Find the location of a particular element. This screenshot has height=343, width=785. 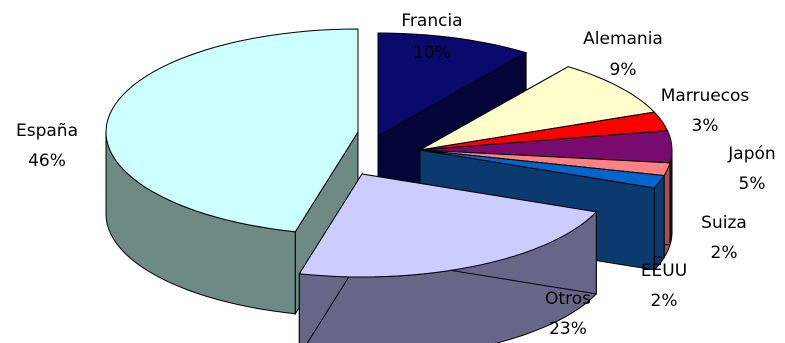

label-francia-value: 10% is located at coordinates (432, 53).